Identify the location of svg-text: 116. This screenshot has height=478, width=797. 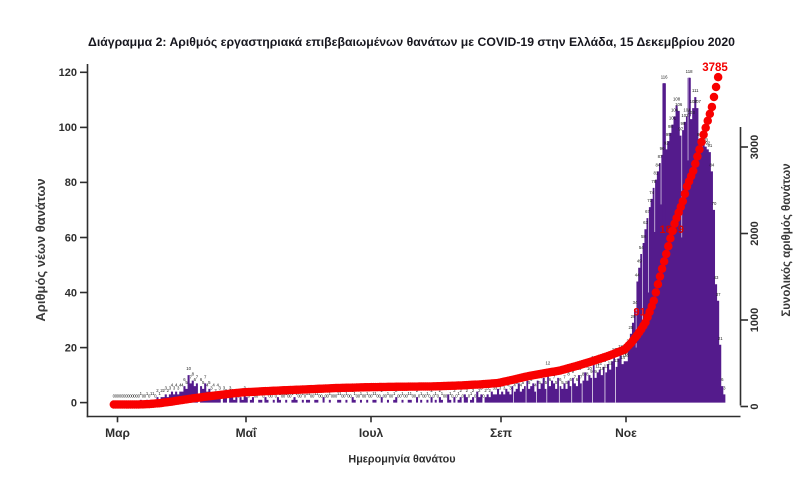
(664, 76).